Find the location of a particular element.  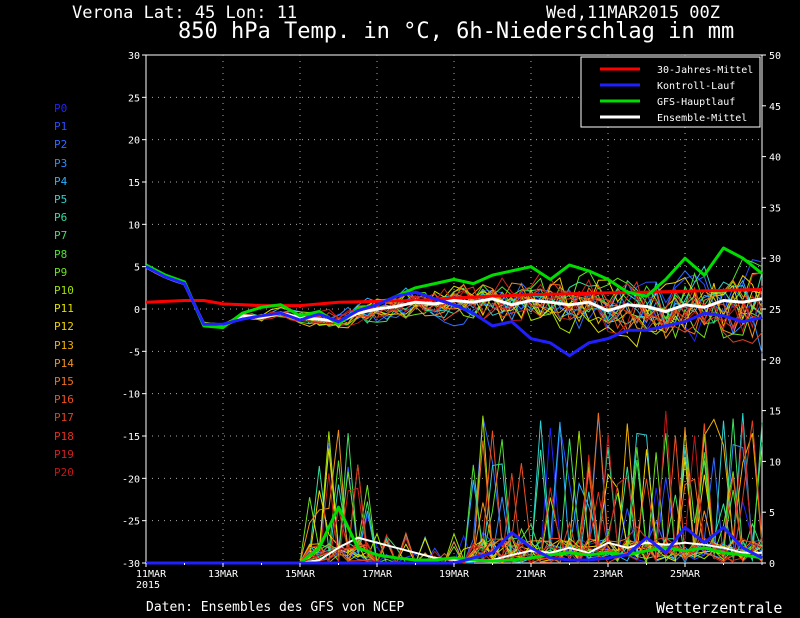

member-label: P5 is located at coordinates (61, 199).